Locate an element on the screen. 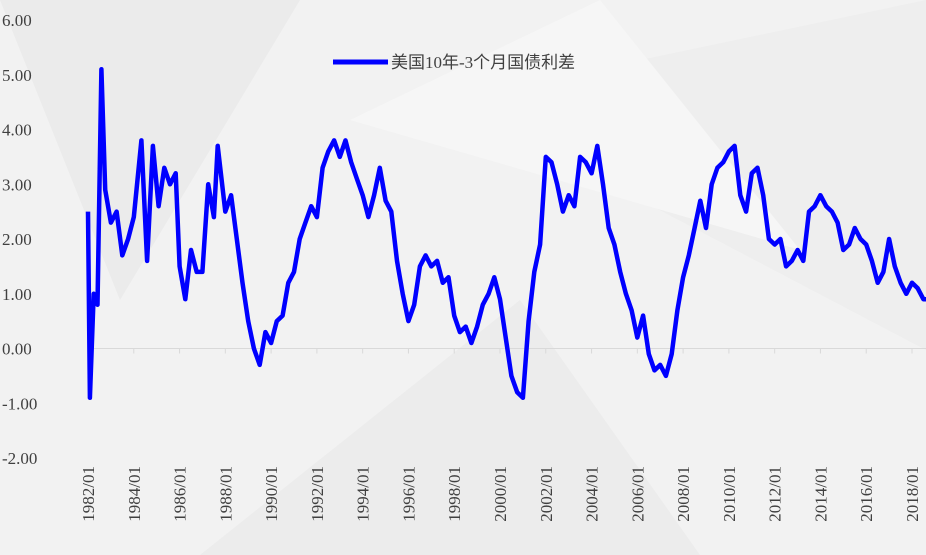 The width and height of the screenshot is (926, 555). legend-label: 美国10年-3个月国债利差 is located at coordinates (483, 62).